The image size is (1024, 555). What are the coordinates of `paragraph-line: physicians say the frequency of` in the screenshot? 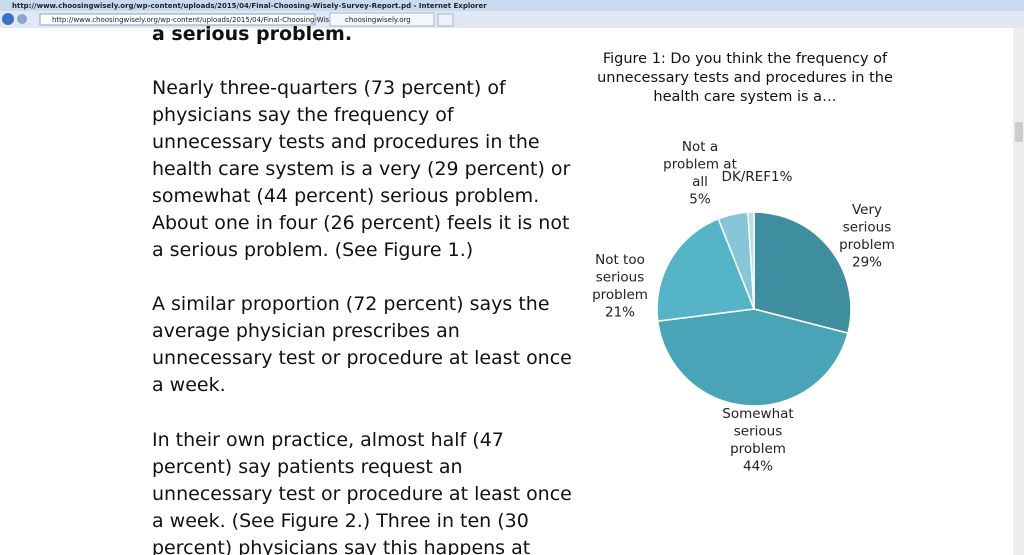 It's located at (303, 115).